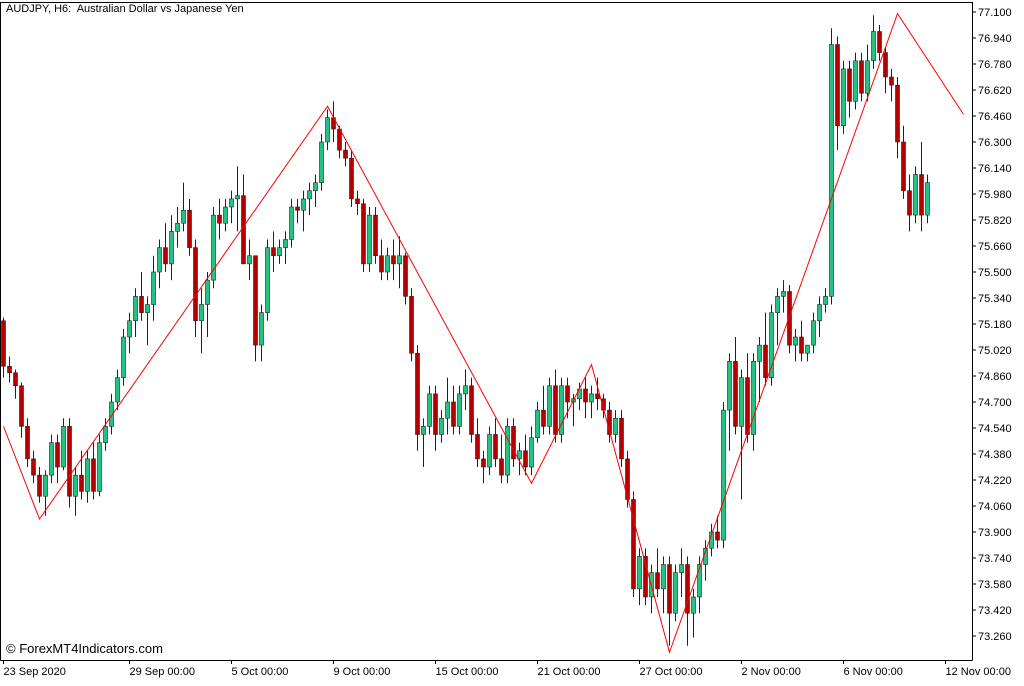 The height and width of the screenshot is (686, 1024). Describe the element at coordinates (995, 611) in the screenshot. I see `price-tick-label: 73.420` at that location.